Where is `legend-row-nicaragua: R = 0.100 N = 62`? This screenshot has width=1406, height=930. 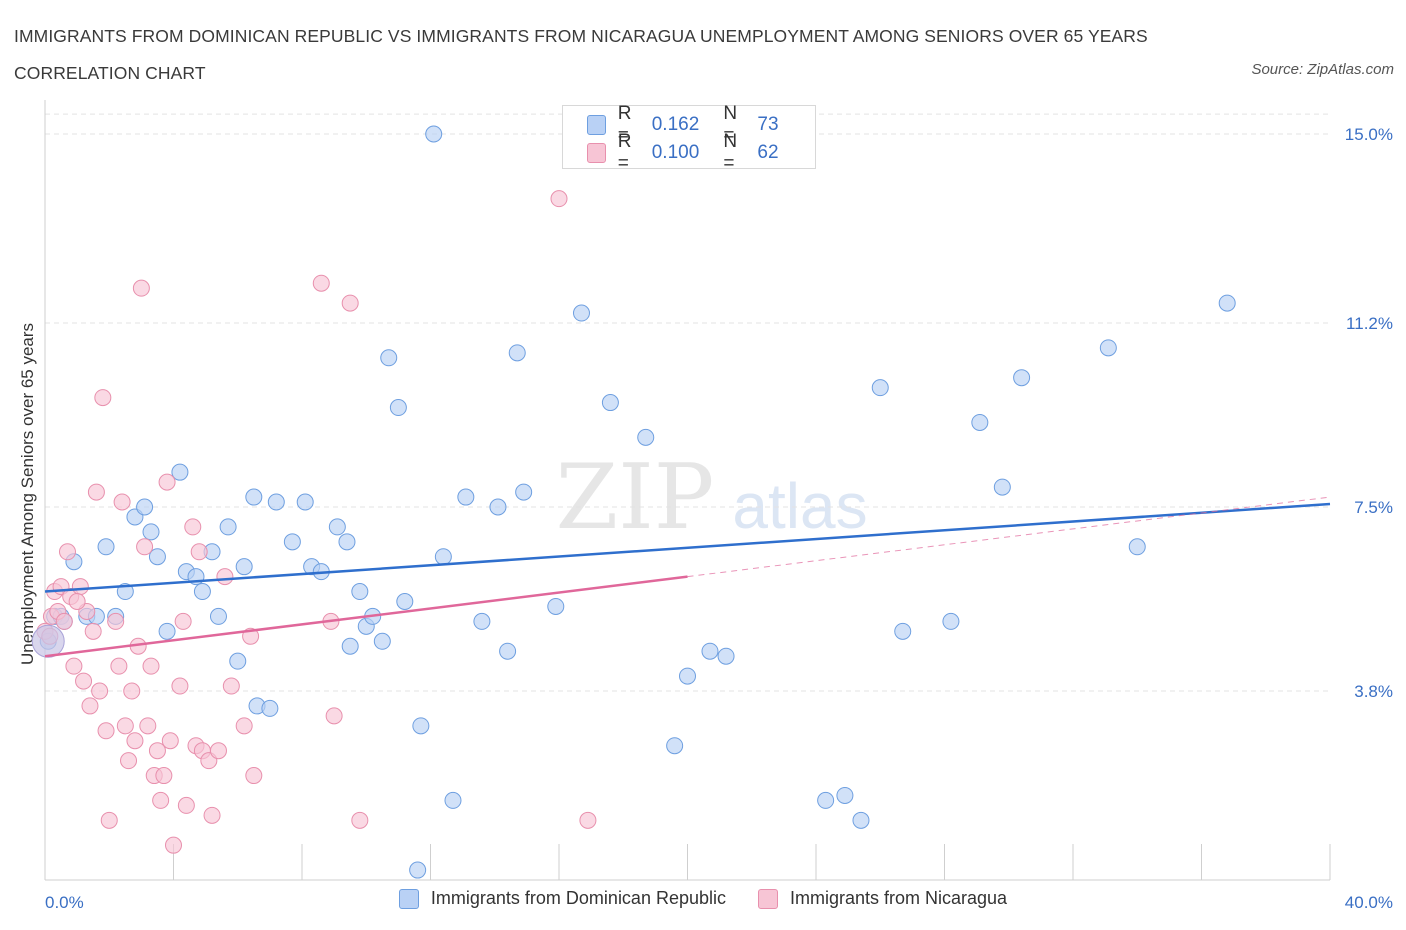 legend-row-nicaragua: R = 0.100 N = 62 is located at coordinates (701, 152).